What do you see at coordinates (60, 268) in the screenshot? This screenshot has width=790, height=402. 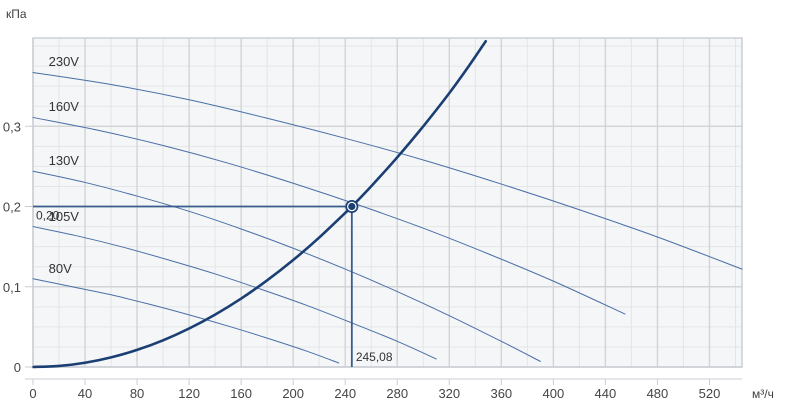 I see `series-label-80v: 80V` at bounding box center [60, 268].